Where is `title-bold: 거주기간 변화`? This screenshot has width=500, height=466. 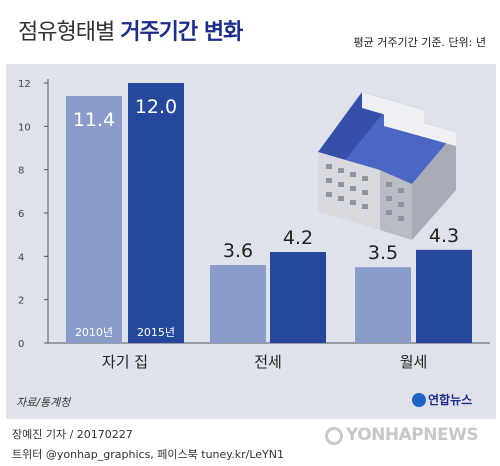
title-bold: 거주기간 변화 is located at coordinates (181, 32).